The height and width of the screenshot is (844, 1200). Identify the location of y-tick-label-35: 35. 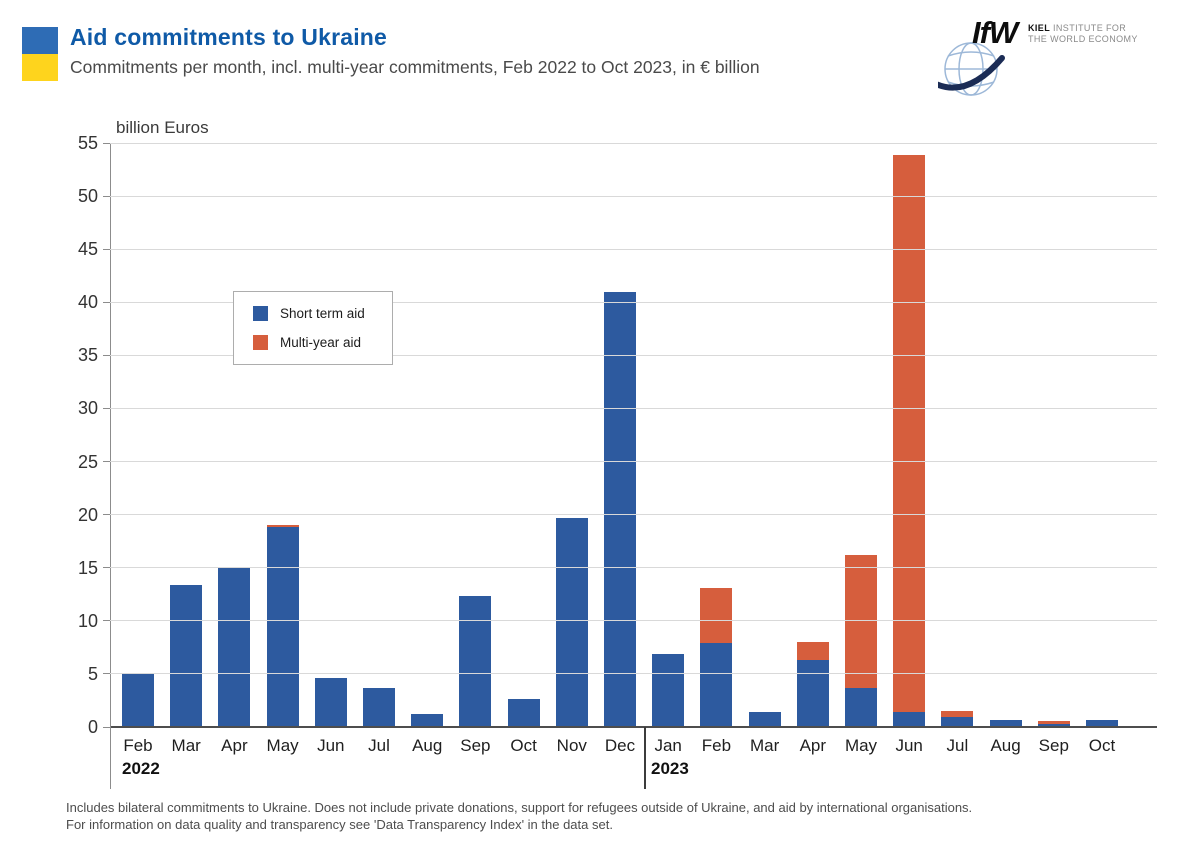
(87, 355).